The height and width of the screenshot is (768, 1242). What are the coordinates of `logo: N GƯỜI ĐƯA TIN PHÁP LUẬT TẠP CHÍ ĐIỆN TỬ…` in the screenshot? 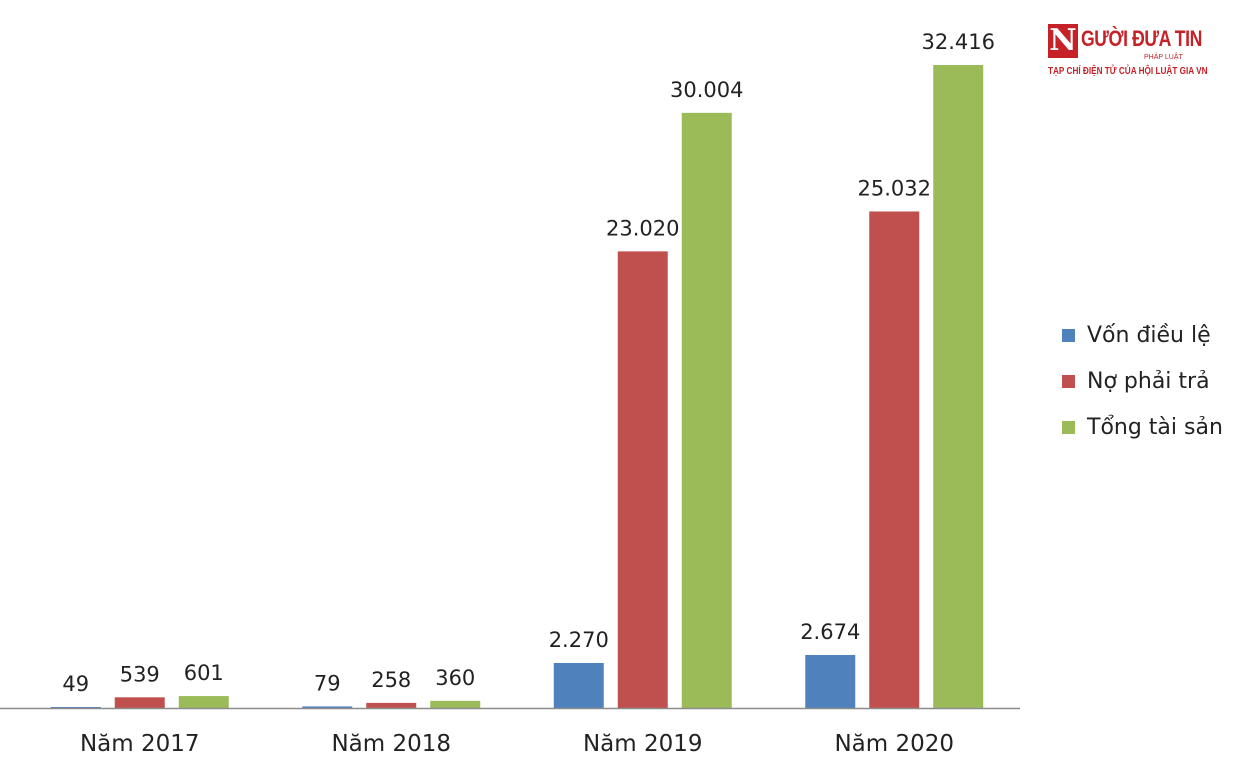 It's located at (1132, 52).